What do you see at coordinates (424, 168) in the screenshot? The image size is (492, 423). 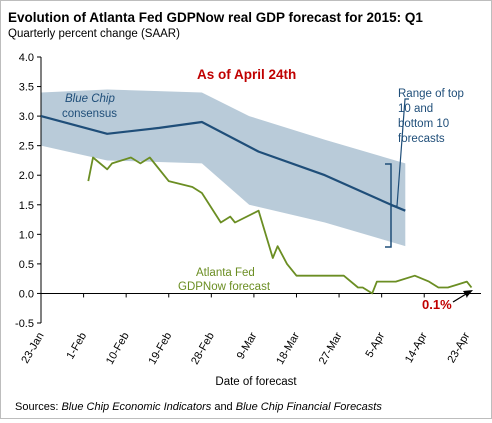 I see `range-callout: Range of top 10 and bottom 10 forecasts` at bounding box center [424, 168].